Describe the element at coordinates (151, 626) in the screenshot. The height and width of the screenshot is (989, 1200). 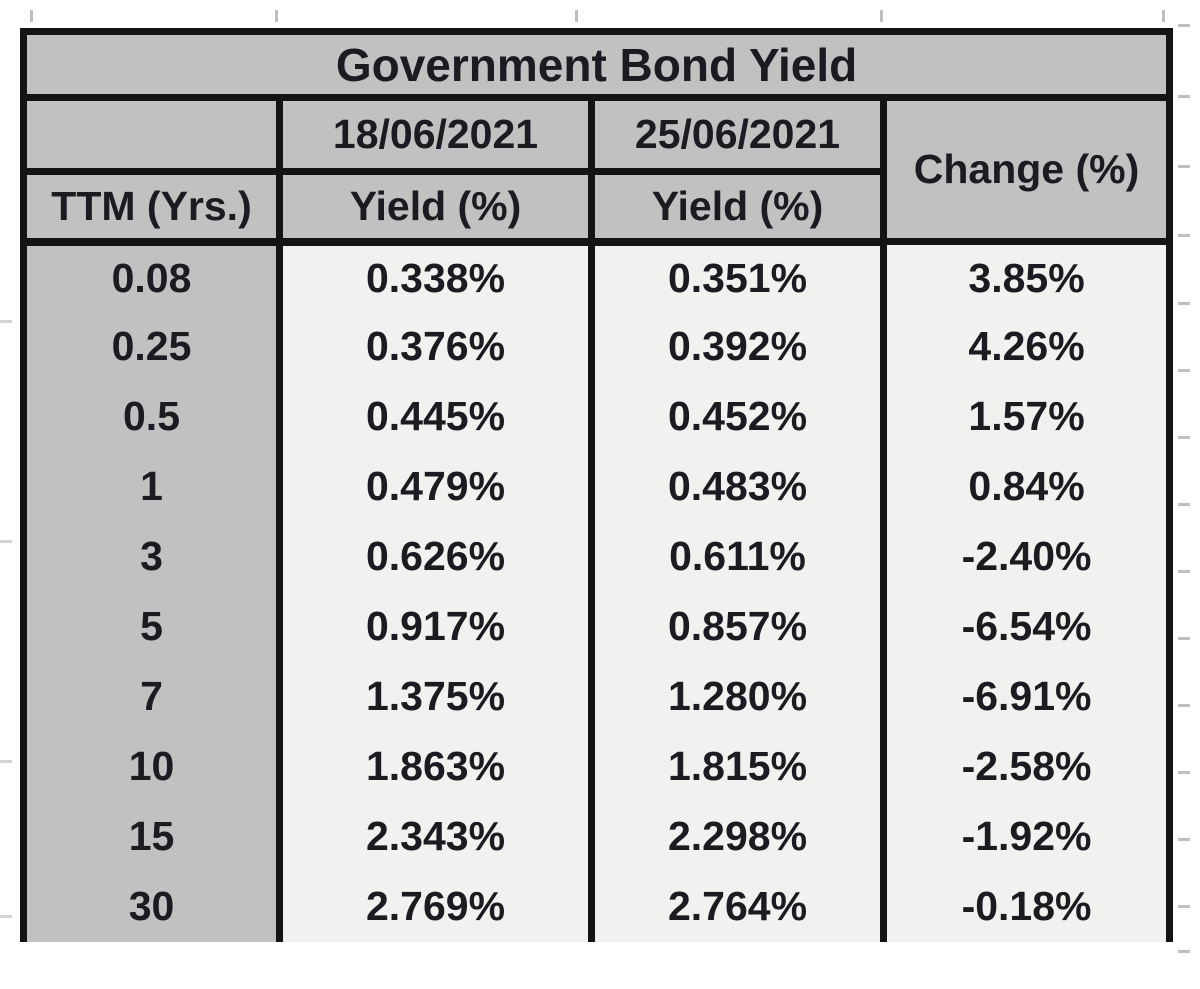
I see `ttm-cell: 5` at that location.